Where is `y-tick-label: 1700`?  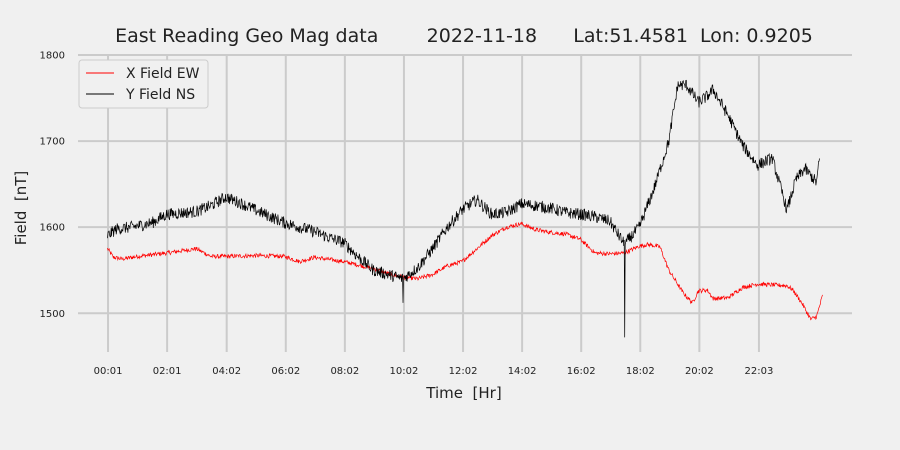 y-tick-label: 1700 is located at coordinates (52, 142).